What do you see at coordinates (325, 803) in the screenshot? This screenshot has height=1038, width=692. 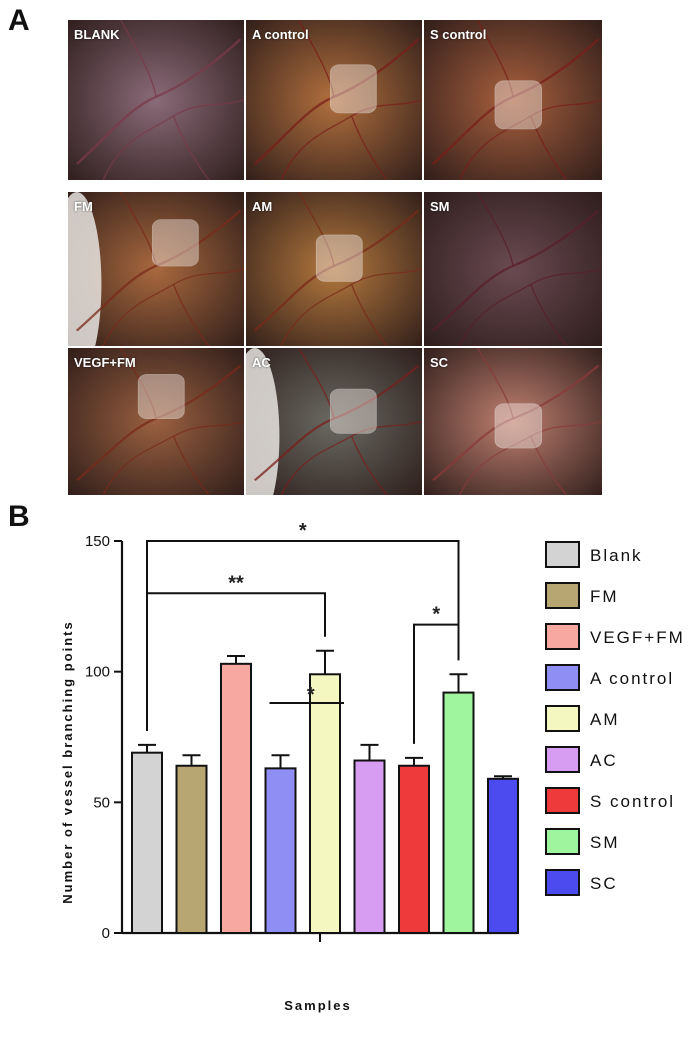 I see `bar-am` at bounding box center [325, 803].